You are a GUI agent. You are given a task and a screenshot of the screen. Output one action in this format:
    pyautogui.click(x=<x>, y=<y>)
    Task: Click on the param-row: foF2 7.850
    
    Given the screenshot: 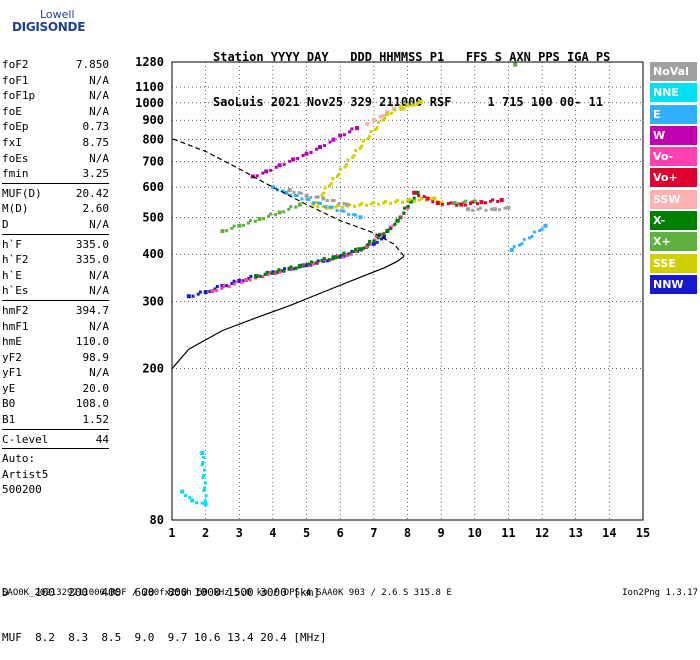 What is the action you would take?
    pyautogui.click(x=55, y=65)
    